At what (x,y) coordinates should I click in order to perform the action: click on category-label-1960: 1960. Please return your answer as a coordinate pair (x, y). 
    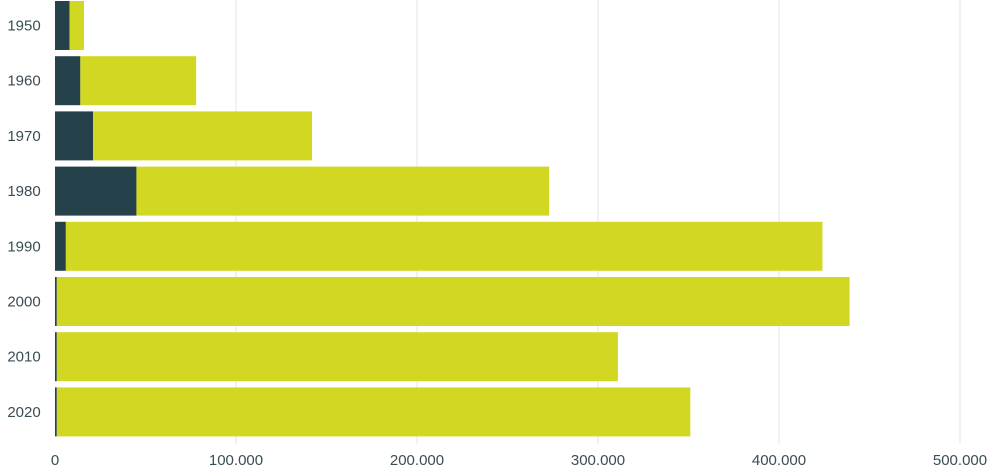
    Looking at the image, I should click on (23, 81).